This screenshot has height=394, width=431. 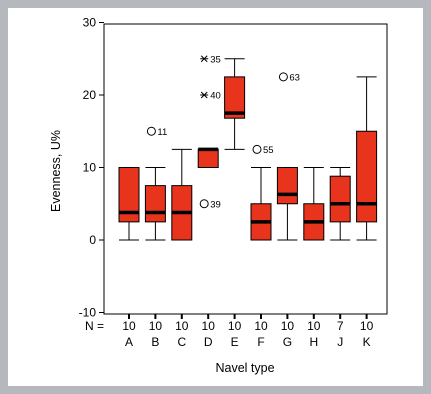 I want to click on y-axis: -10 0 10 20 30, so click(x=91, y=168).